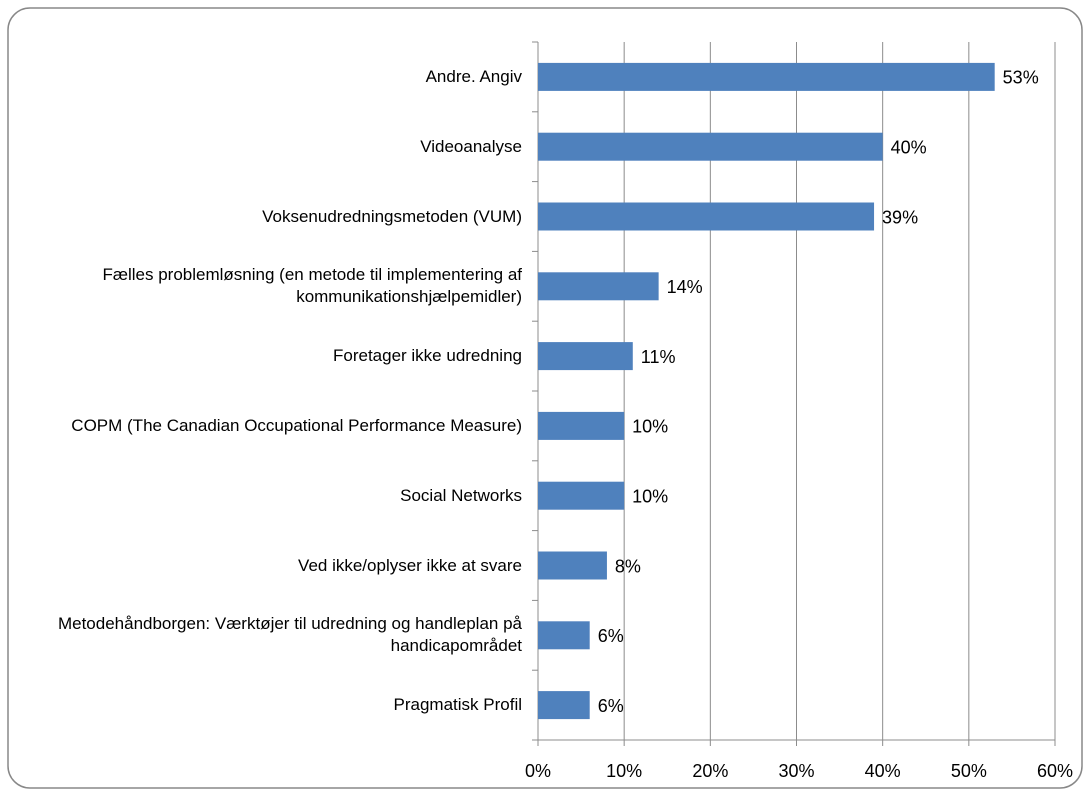  I want to click on y-tick-label: Videoanalyse, so click(471, 146).